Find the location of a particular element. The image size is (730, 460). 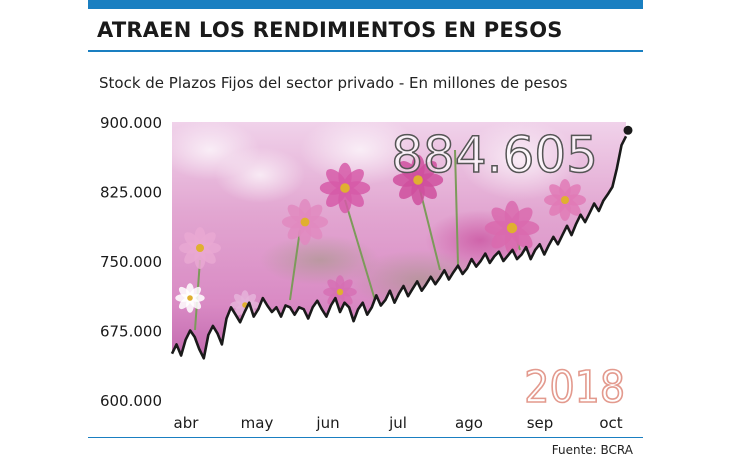

x-tick-label: may is located at coordinates (257, 423).